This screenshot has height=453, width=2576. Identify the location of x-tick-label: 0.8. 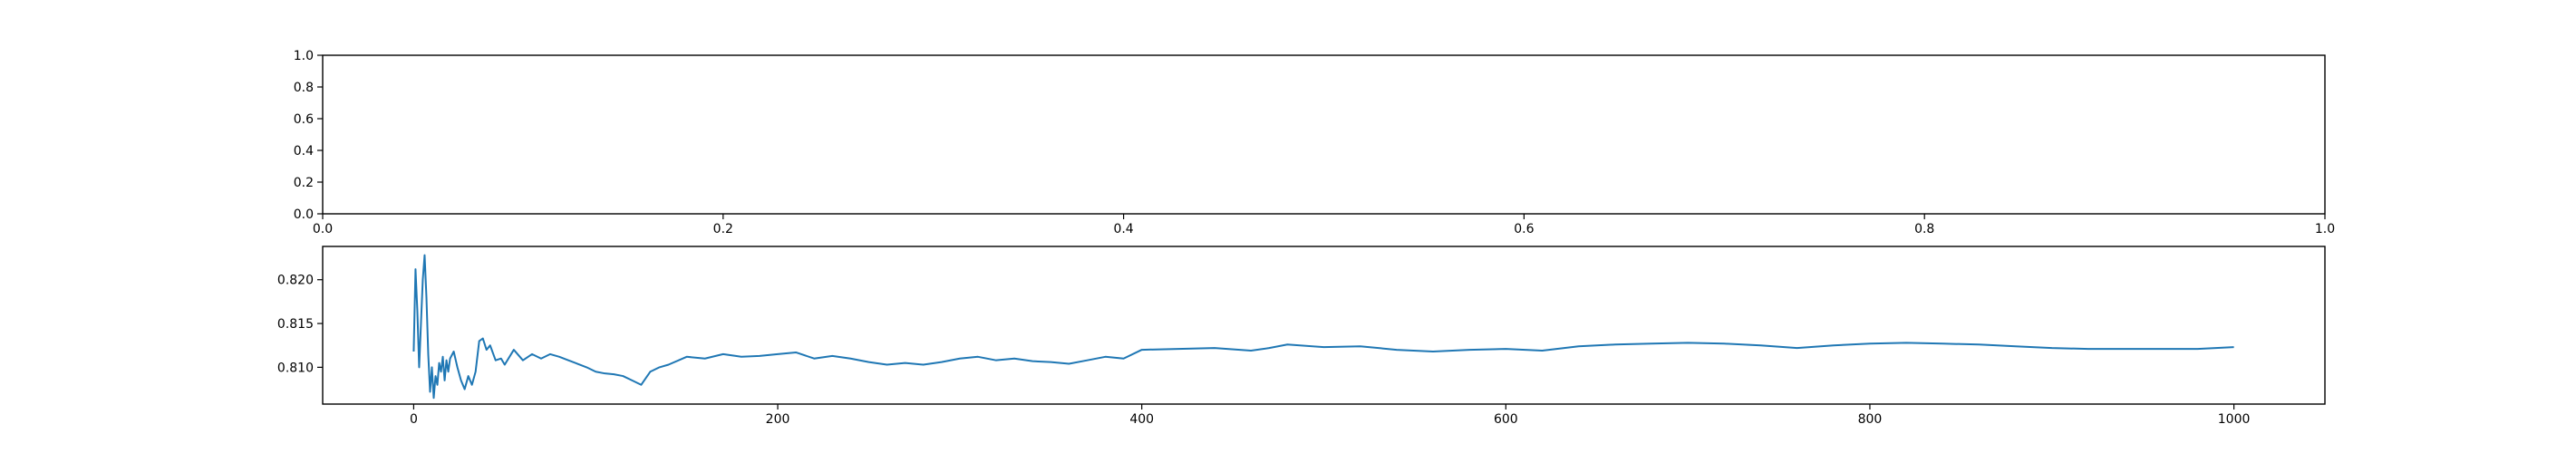
(1924, 229).